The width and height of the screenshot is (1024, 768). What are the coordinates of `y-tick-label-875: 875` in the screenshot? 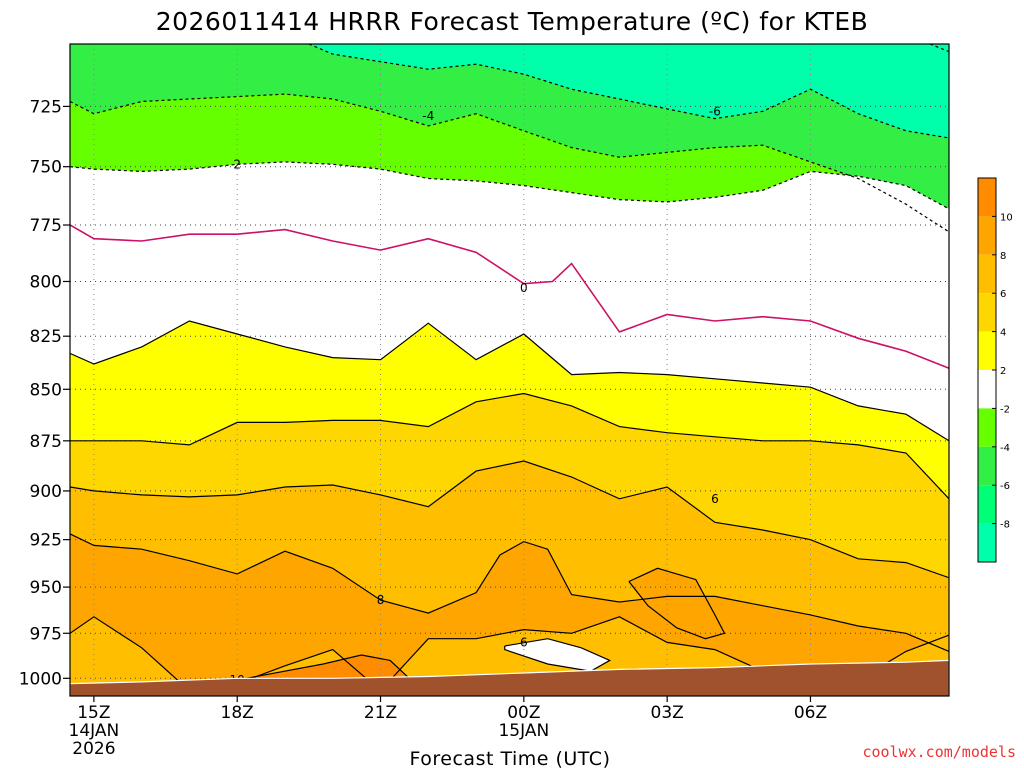 It's located at (46, 442).